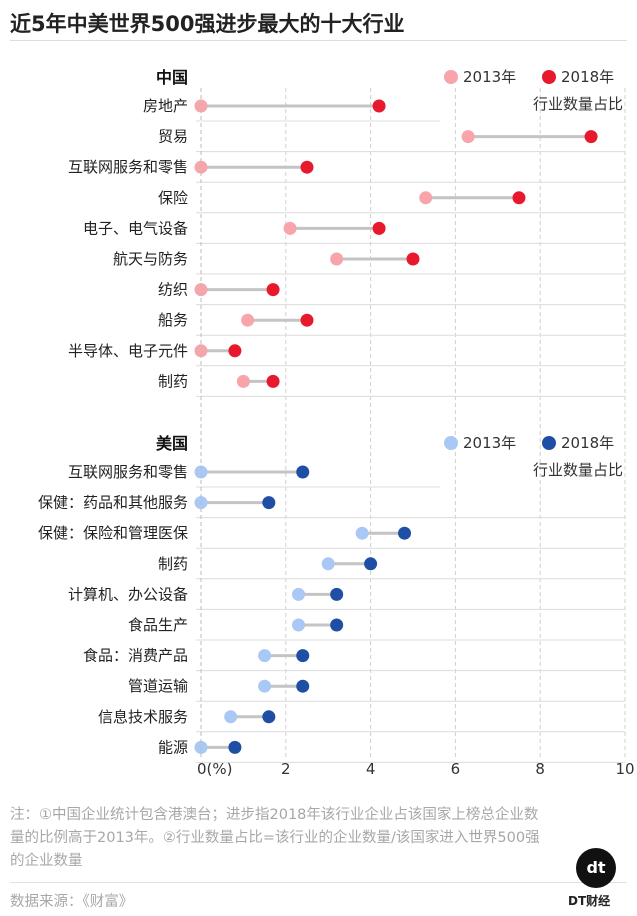 Image resolution: width=637 pixels, height=916 pixels. What do you see at coordinates (318, 40) in the screenshot?
I see `title-divider` at bounding box center [318, 40].